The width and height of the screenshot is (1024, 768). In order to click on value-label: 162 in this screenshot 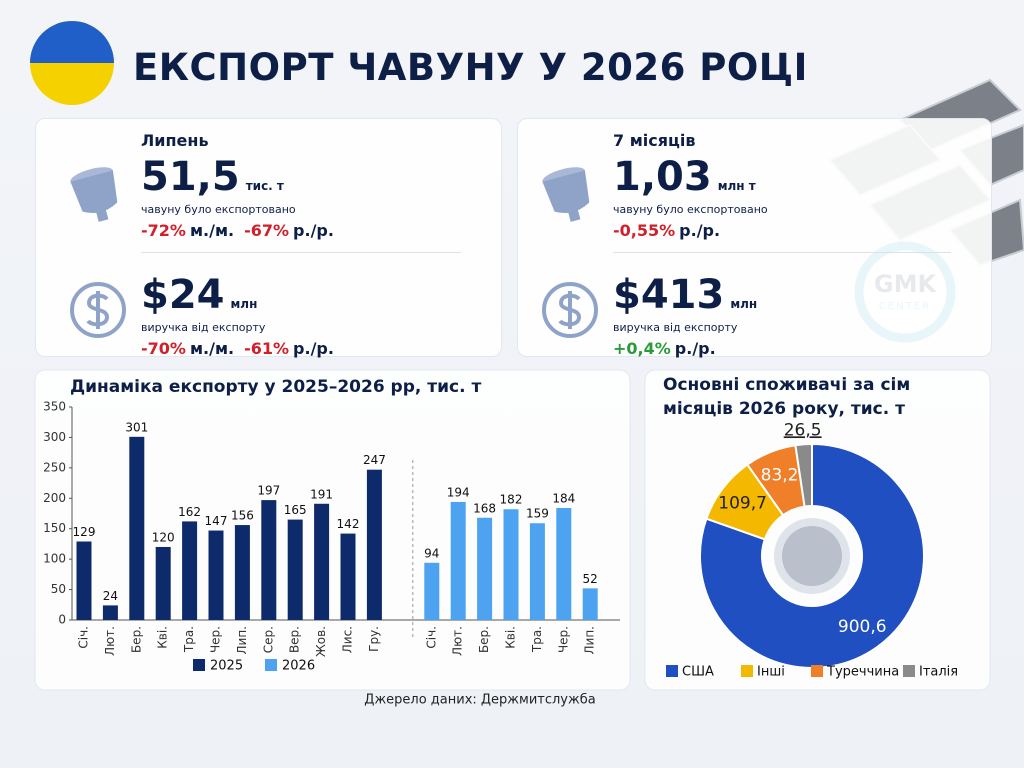, I will do `click(189, 512)`.